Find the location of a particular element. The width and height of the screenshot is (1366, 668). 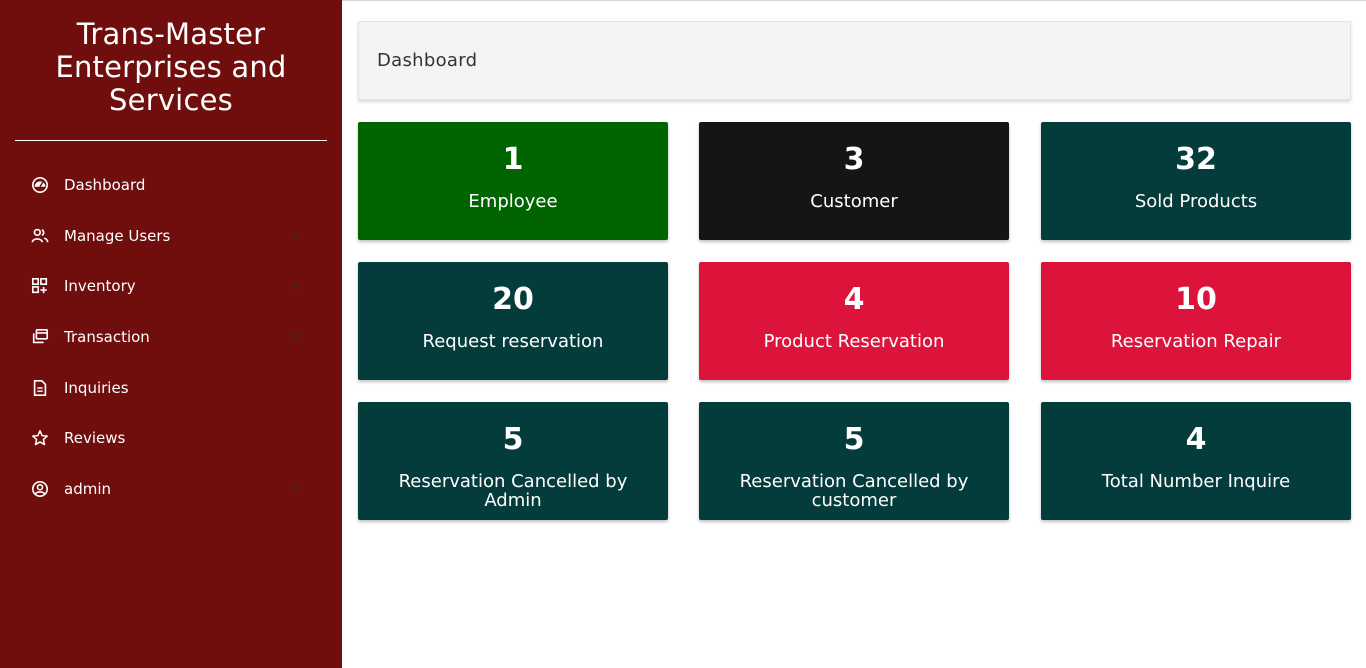

sidebar-item-inquiries: Inquiries is located at coordinates (171, 387).